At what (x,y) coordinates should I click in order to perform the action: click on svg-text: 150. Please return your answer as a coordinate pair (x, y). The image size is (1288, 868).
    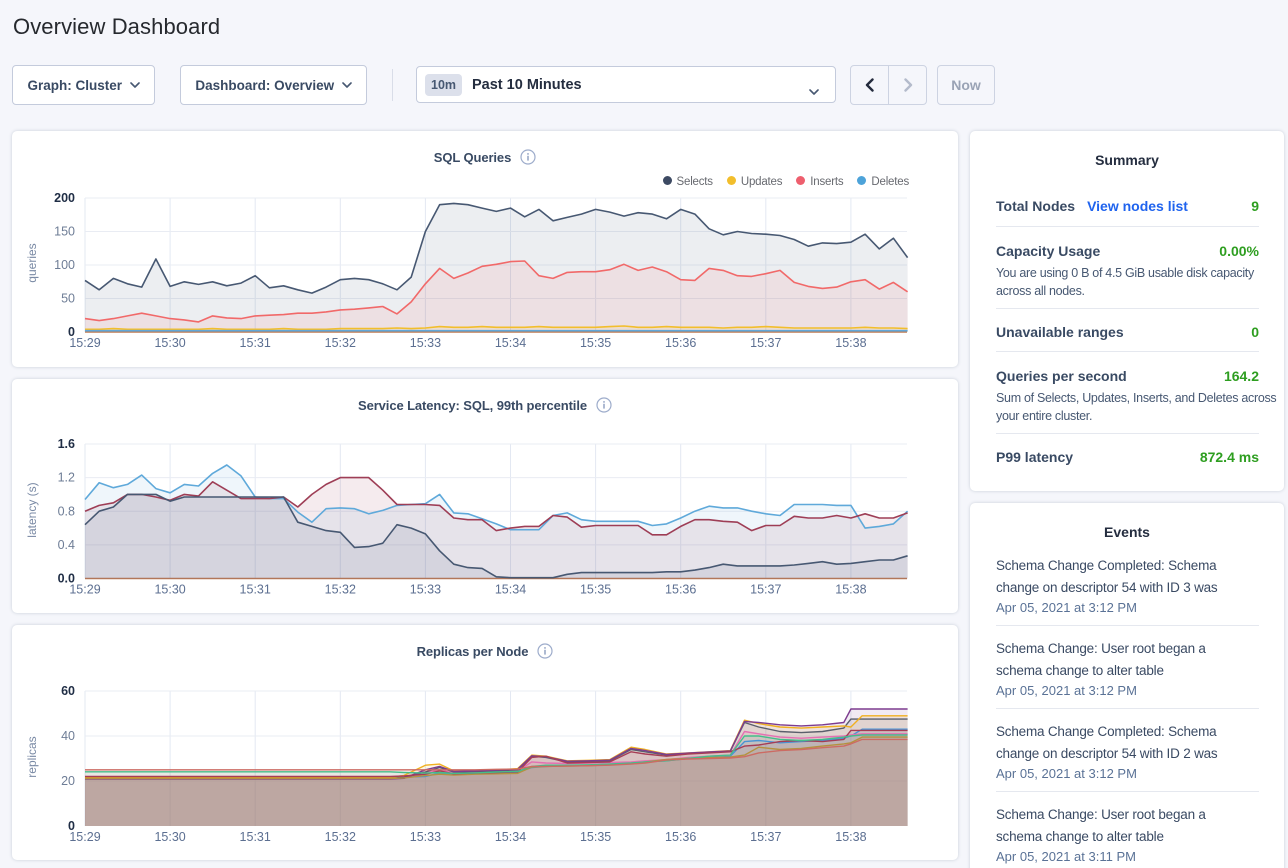
    Looking at the image, I should click on (64, 232).